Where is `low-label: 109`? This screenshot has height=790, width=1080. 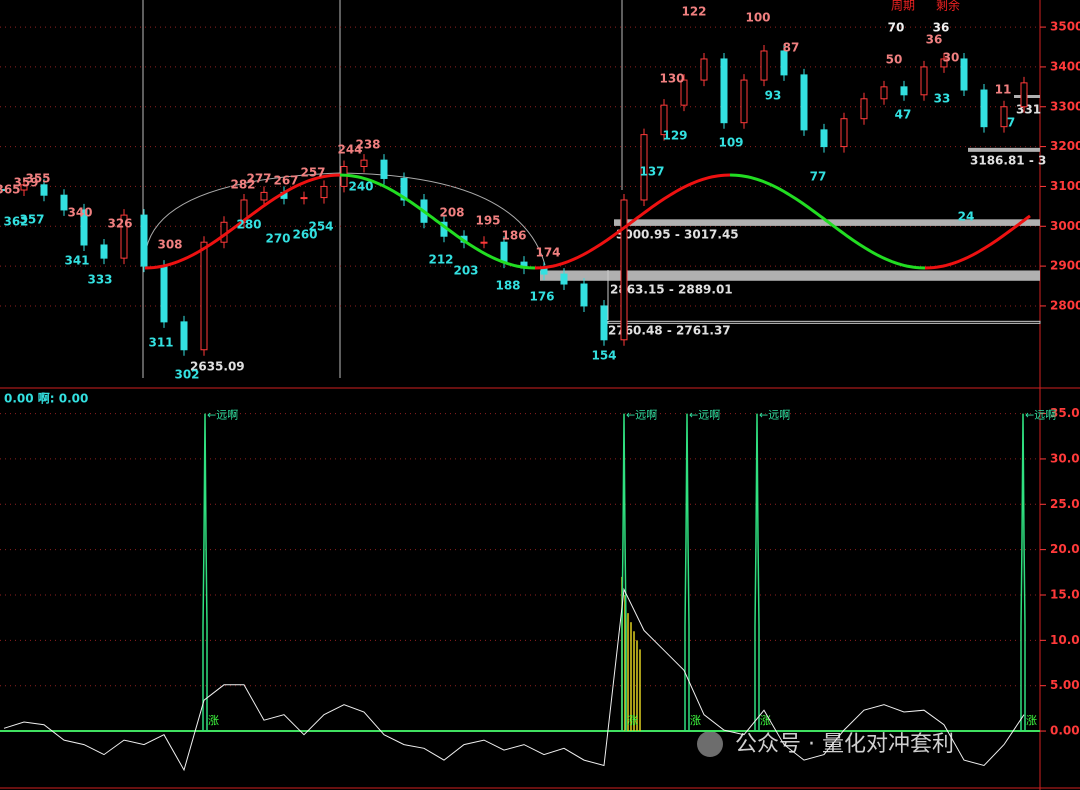 low-label: 109 is located at coordinates (730, 143).